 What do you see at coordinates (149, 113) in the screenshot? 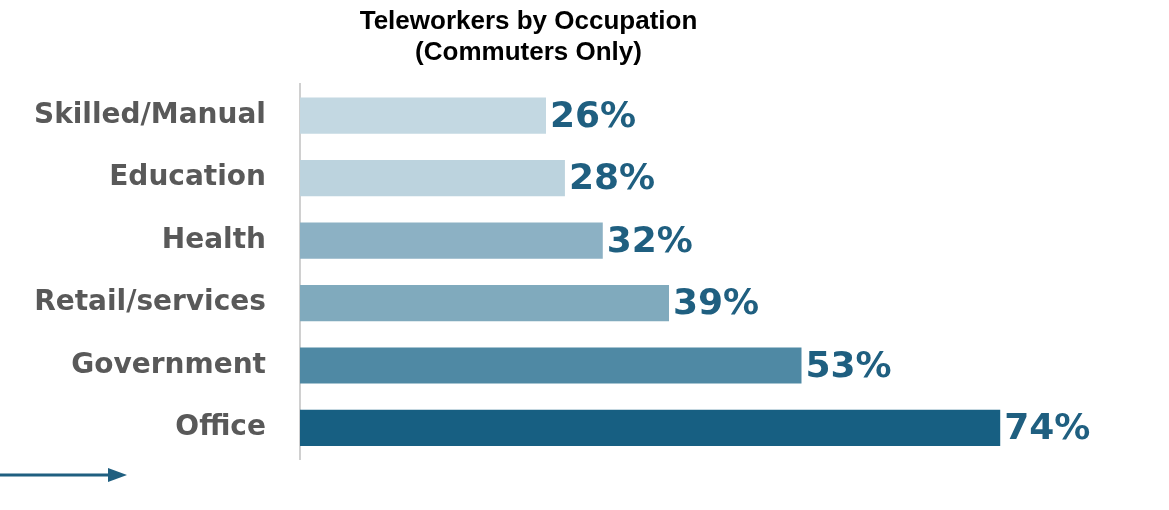
I see `y-tick-label: Skilled/Manual` at bounding box center [149, 113].